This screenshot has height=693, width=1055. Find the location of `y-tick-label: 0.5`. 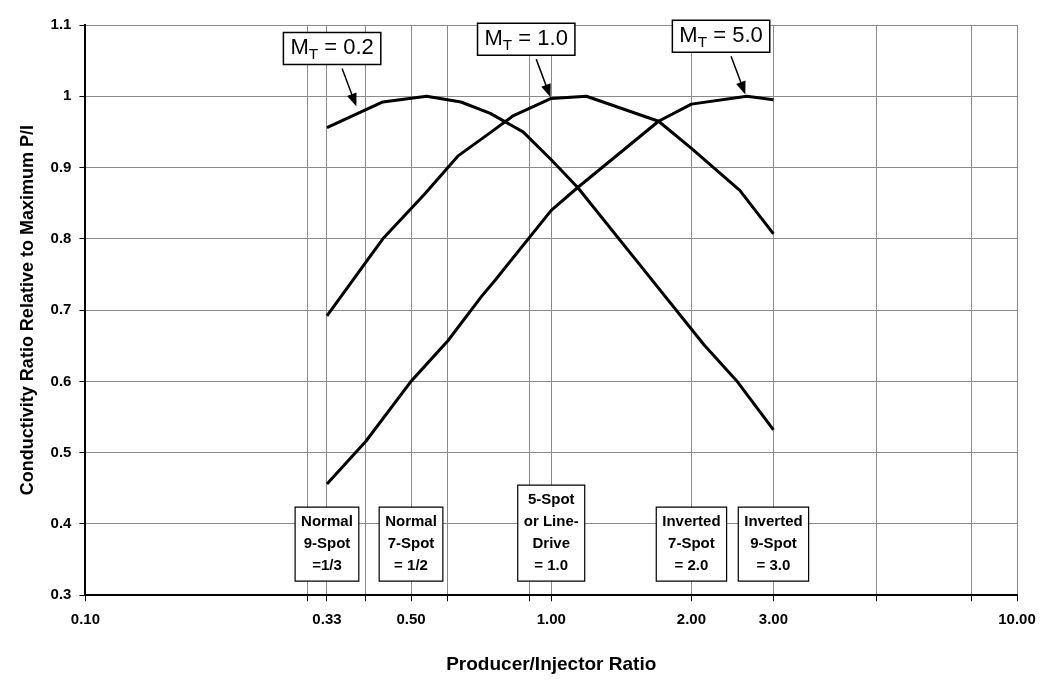

y-tick-label: 0.5 is located at coordinates (61, 451).